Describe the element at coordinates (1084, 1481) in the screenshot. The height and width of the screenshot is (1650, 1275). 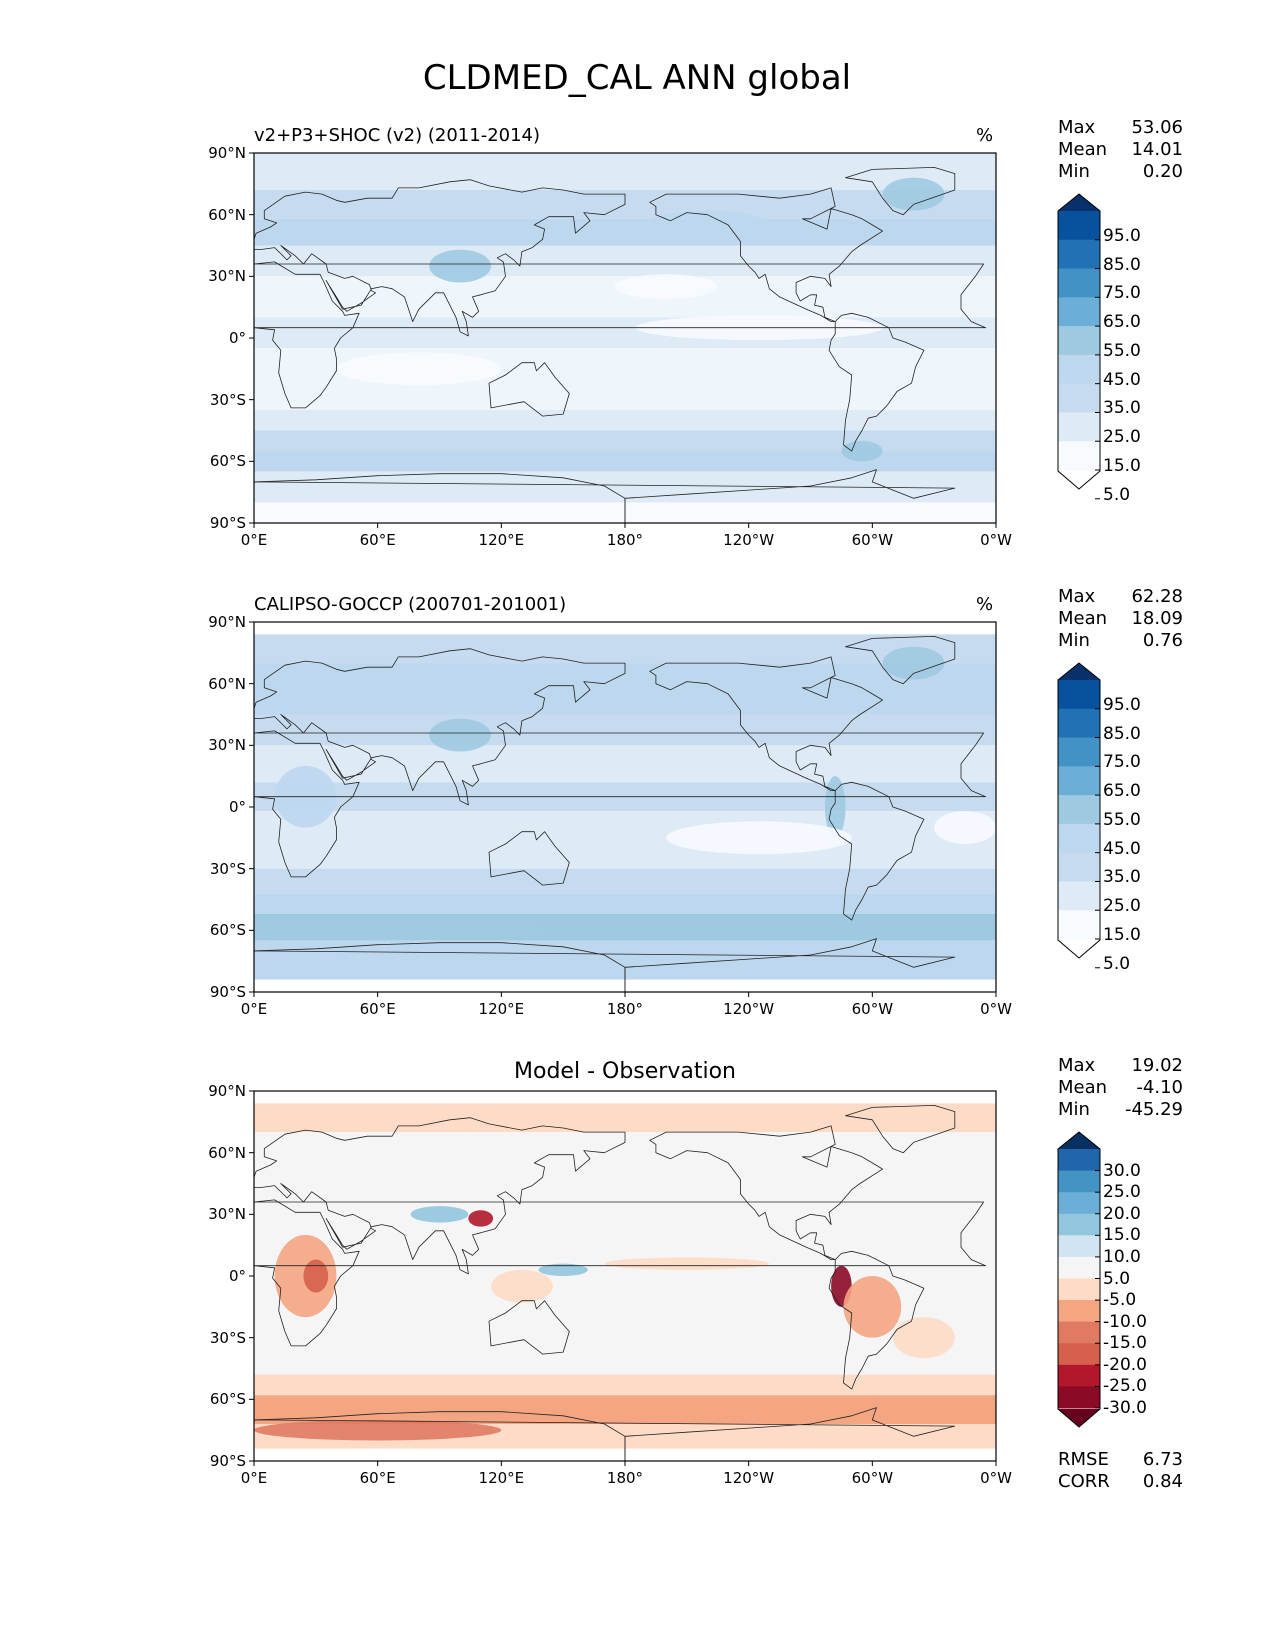
I see `stat-label: CORR` at that location.